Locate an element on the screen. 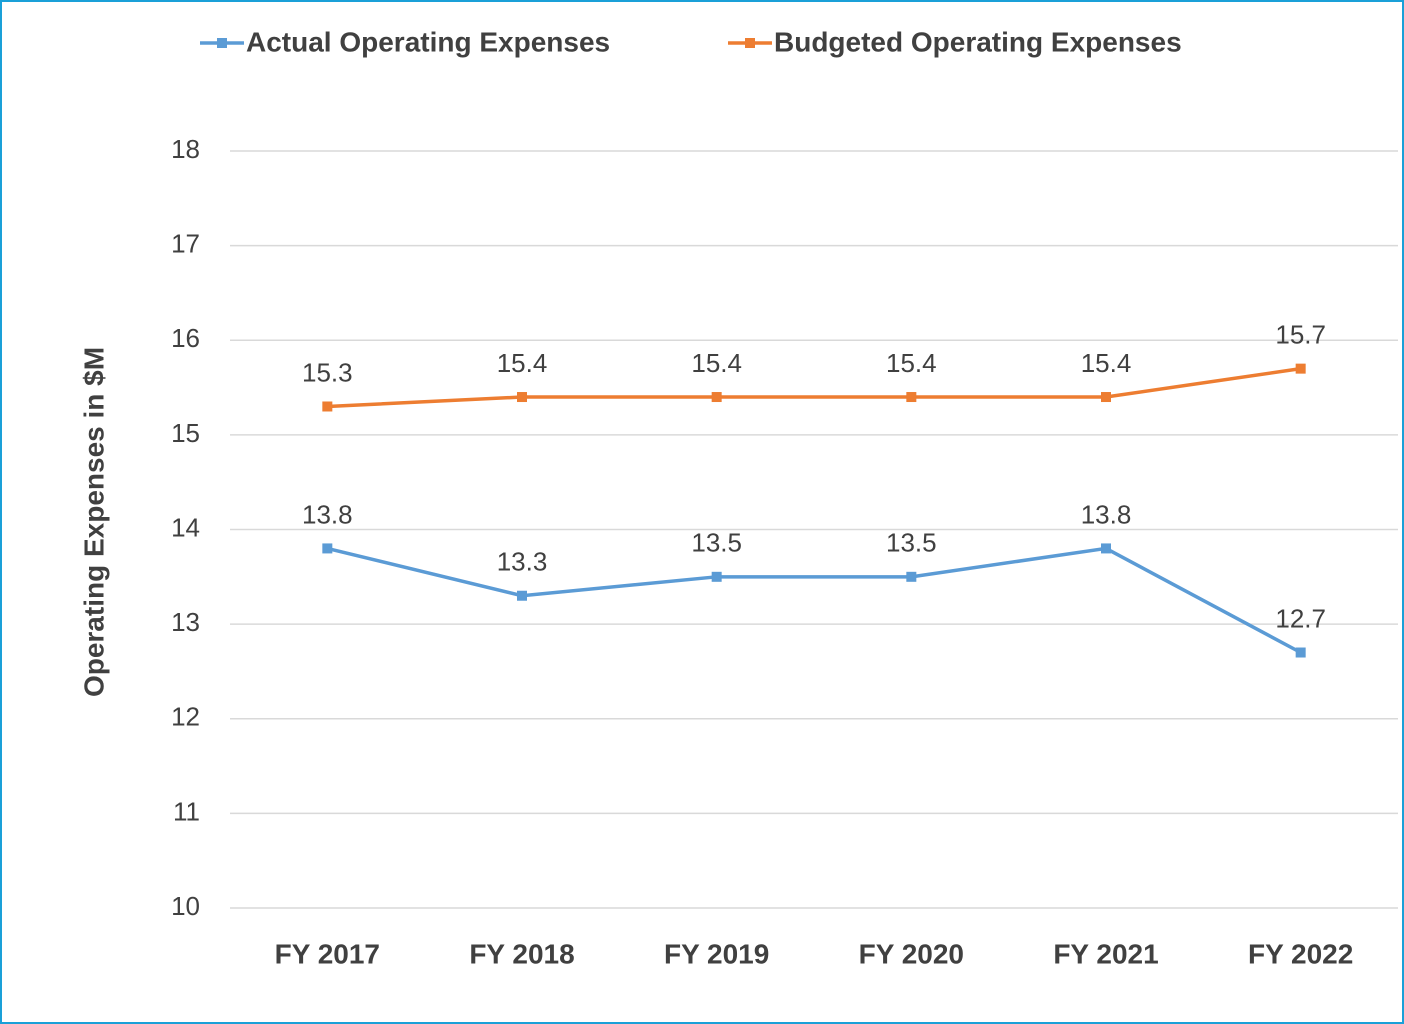 This screenshot has width=1404, height=1024. y-tick-label: 16 is located at coordinates (185, 338).